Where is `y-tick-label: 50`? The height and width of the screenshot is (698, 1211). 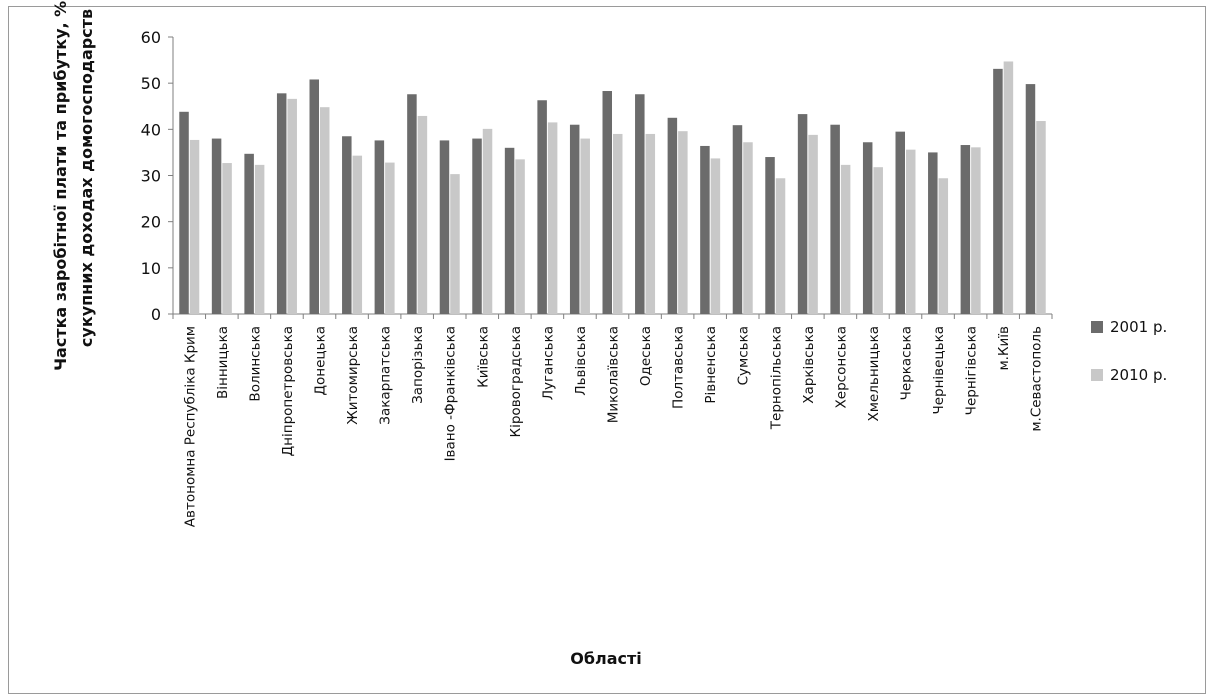
y-tick-label: 50 is located at coordinates (151, 83).